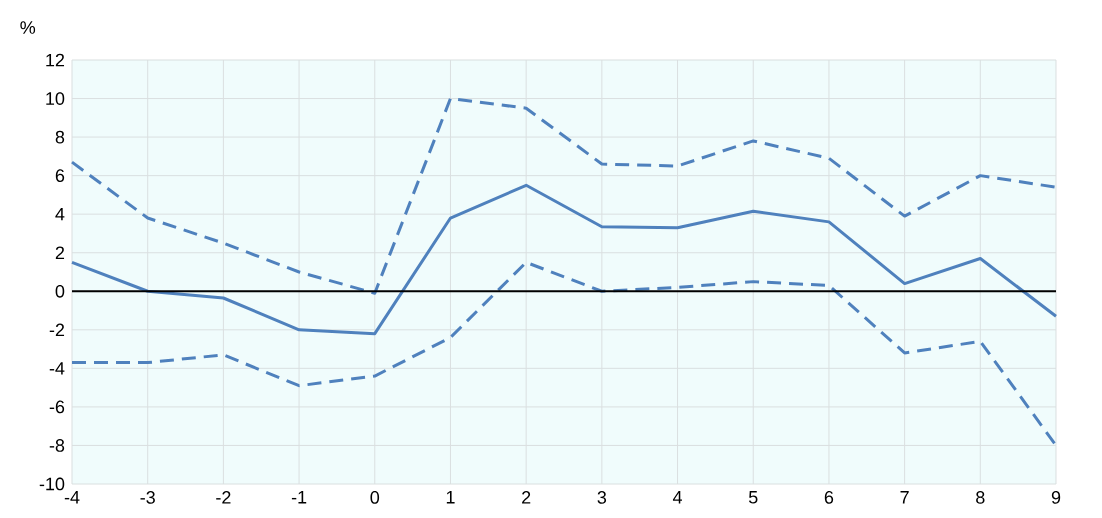 This screenshot has height=518, width=1102. Describe the element at coordinates (55, 98) in the screenshot. I see `y-tick-label: 10` at that location.